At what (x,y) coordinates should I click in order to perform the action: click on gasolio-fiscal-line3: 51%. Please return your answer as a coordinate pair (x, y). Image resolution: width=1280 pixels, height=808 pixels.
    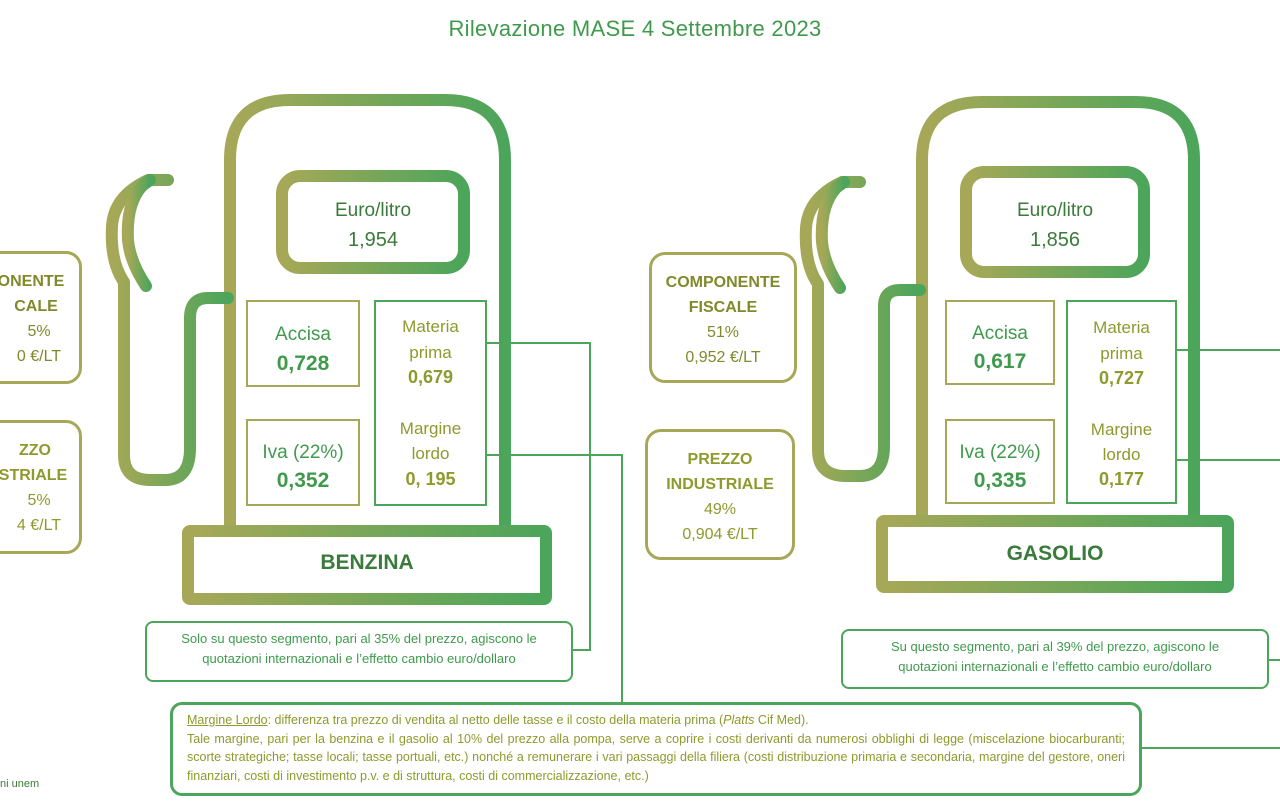
    Looking at the image, I should click on (723, 332).